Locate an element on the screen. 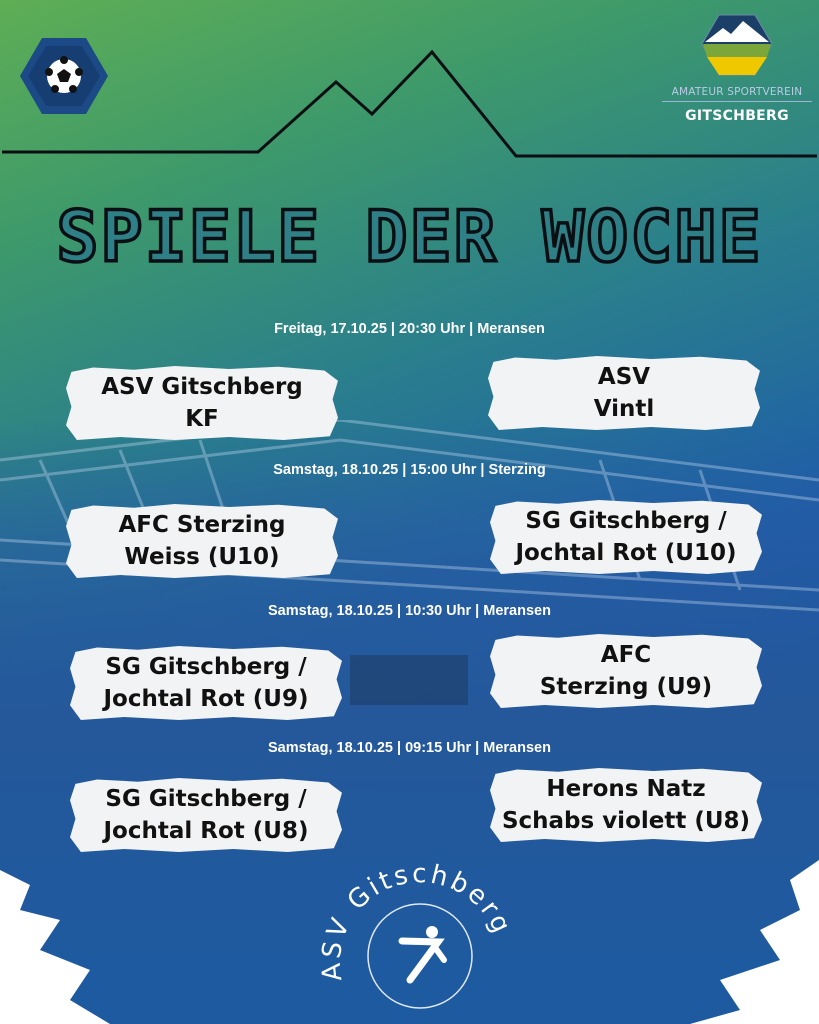 The width and height of the screenshot is (819, 1024). match-home-team: AFC Sterzing Weiss (U10) is located at coordinates (202, 541).